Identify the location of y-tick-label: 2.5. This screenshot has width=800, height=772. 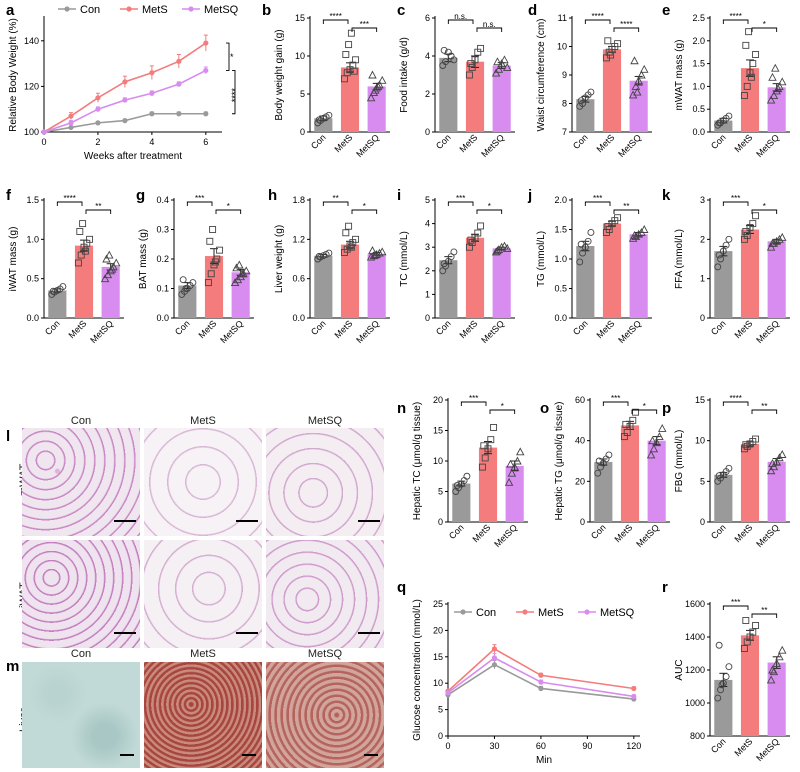
(698, 18).